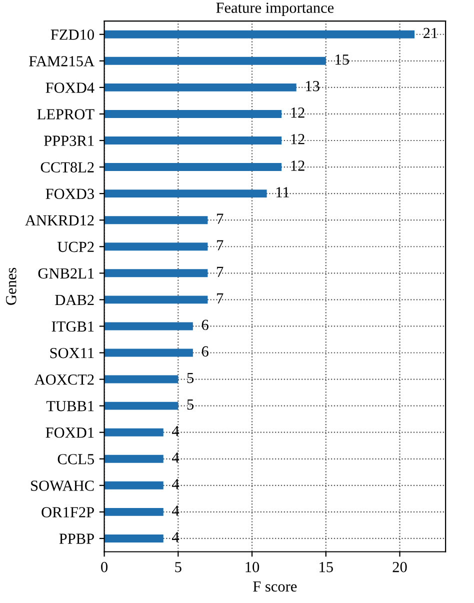 This screenshot has width=474, height=603. Describe the element at coordinates (76, 247) in the screenshot. I see `y-tick-label: UCP2` at that location.